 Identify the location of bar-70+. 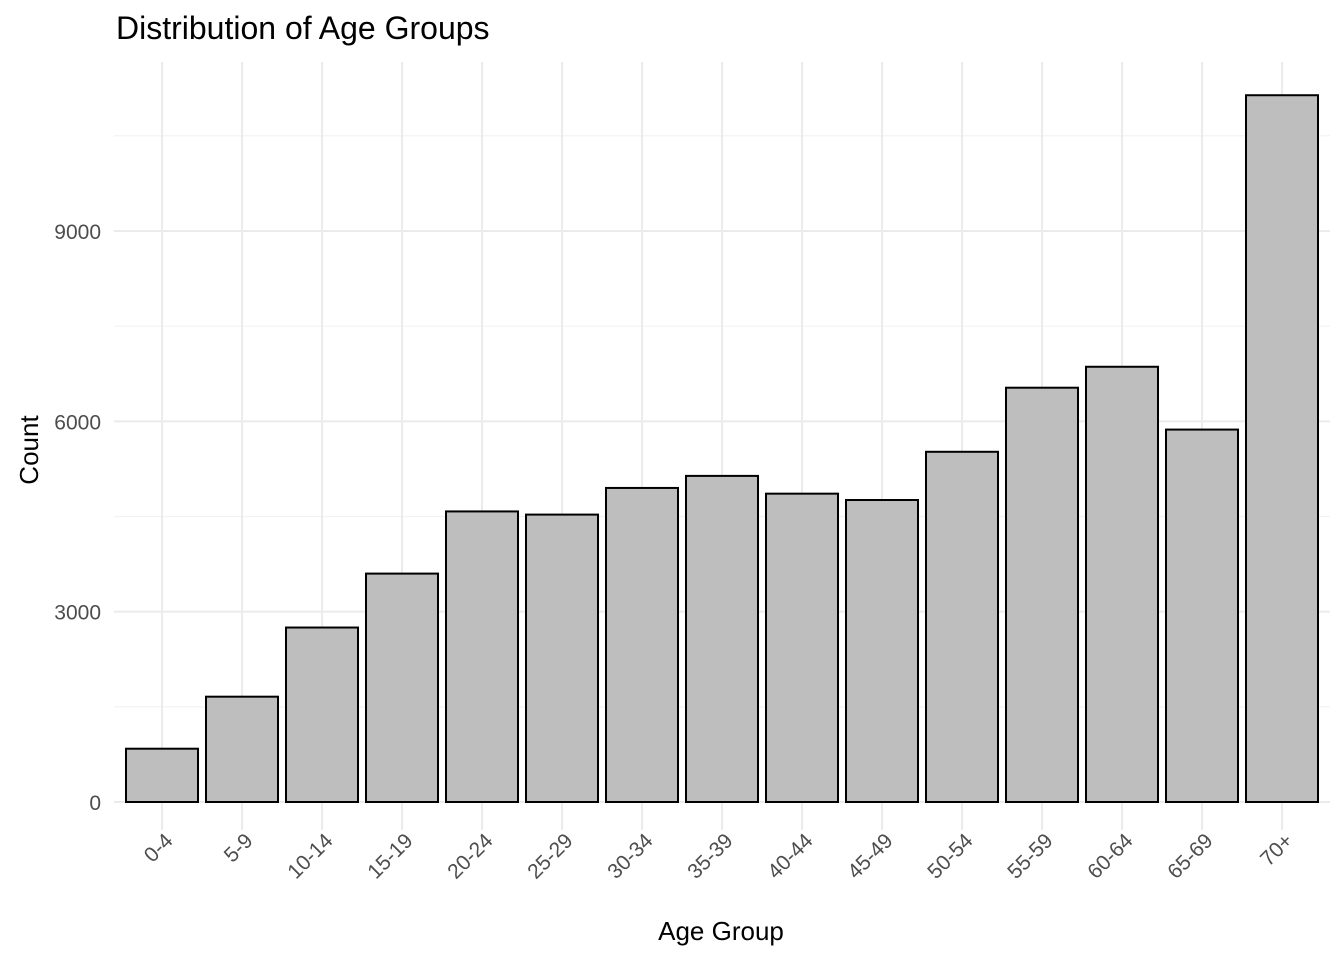
(1282, 449).